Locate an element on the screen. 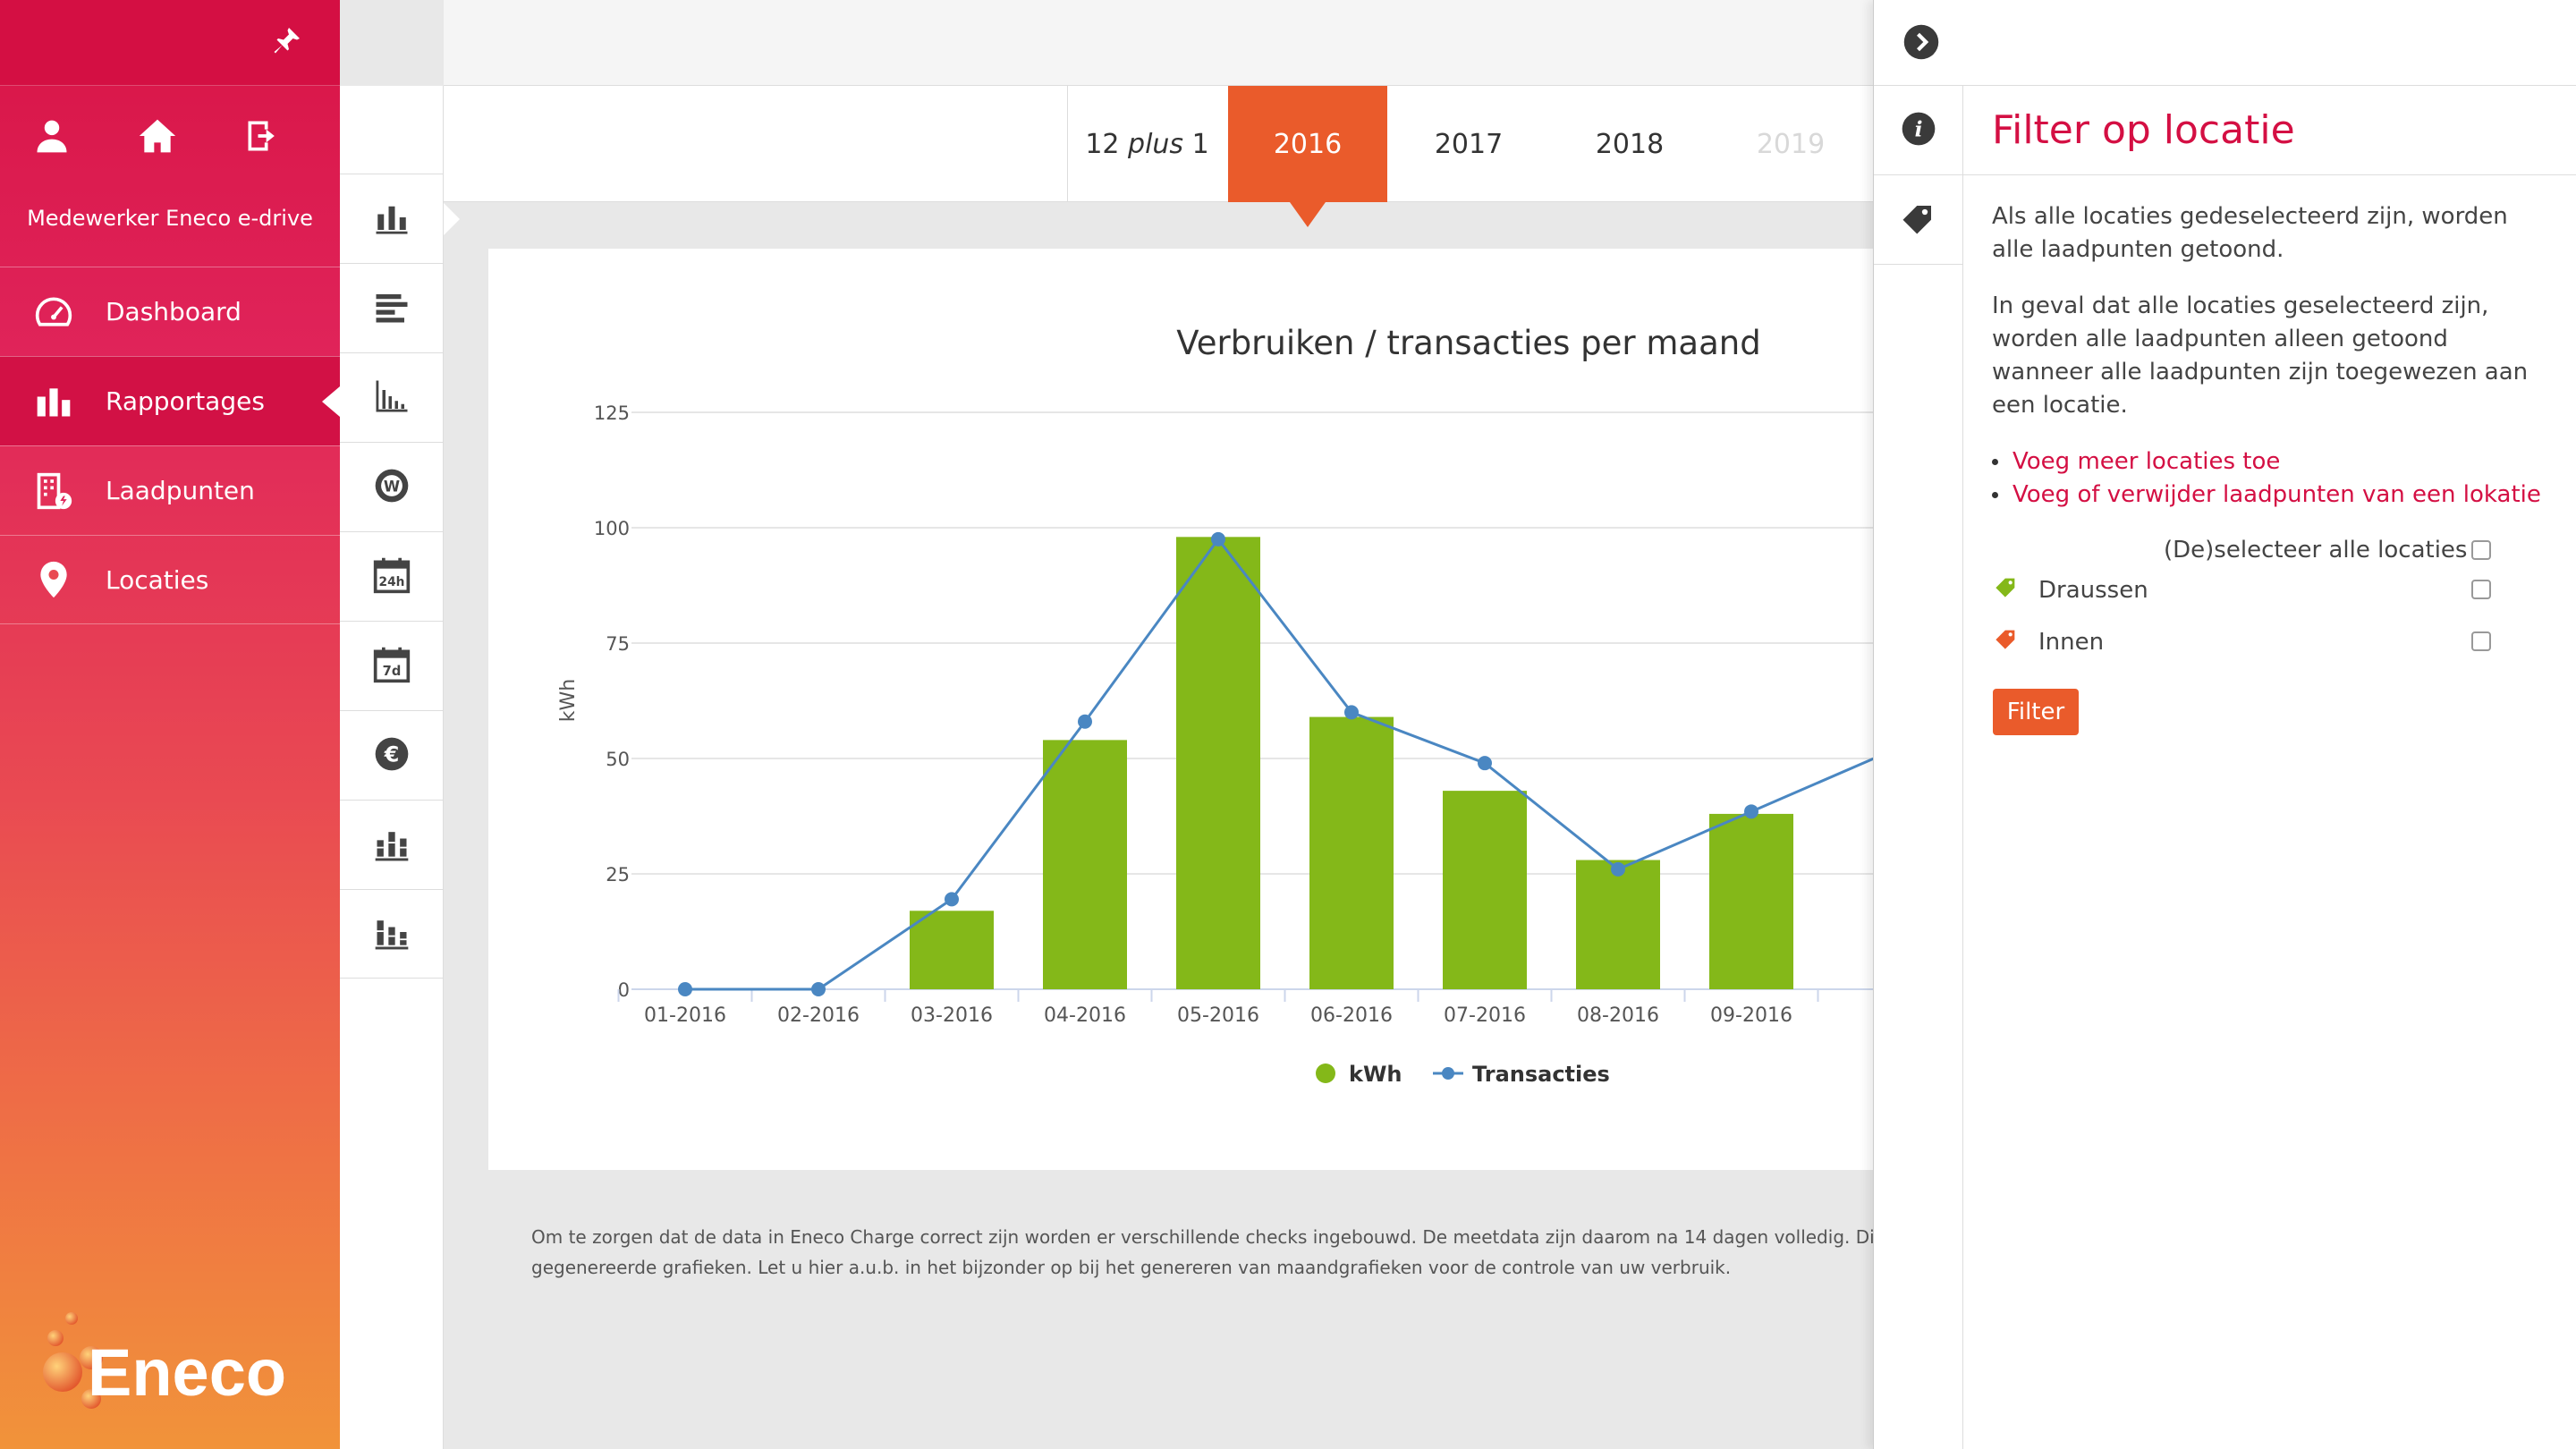 This screenshot has height=1449, width=2576. select-all-label: (De)selecteer alle locaties is located at coordinates (2316, 550).